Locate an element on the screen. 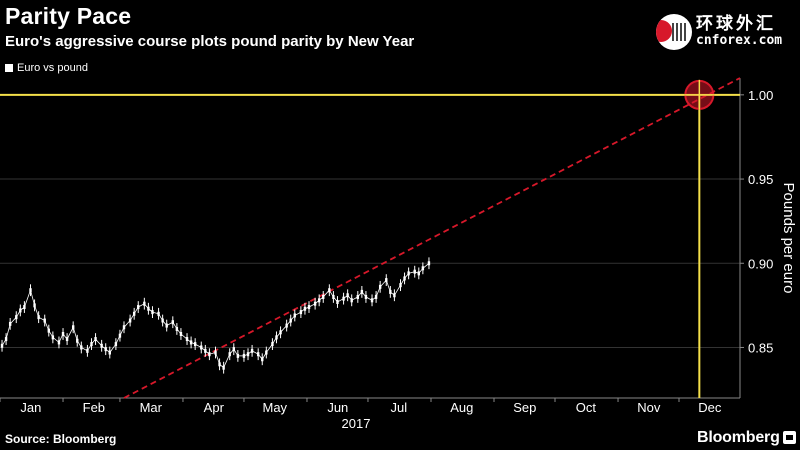  x-tick-label: Sep is located at coordinates (524, 407).